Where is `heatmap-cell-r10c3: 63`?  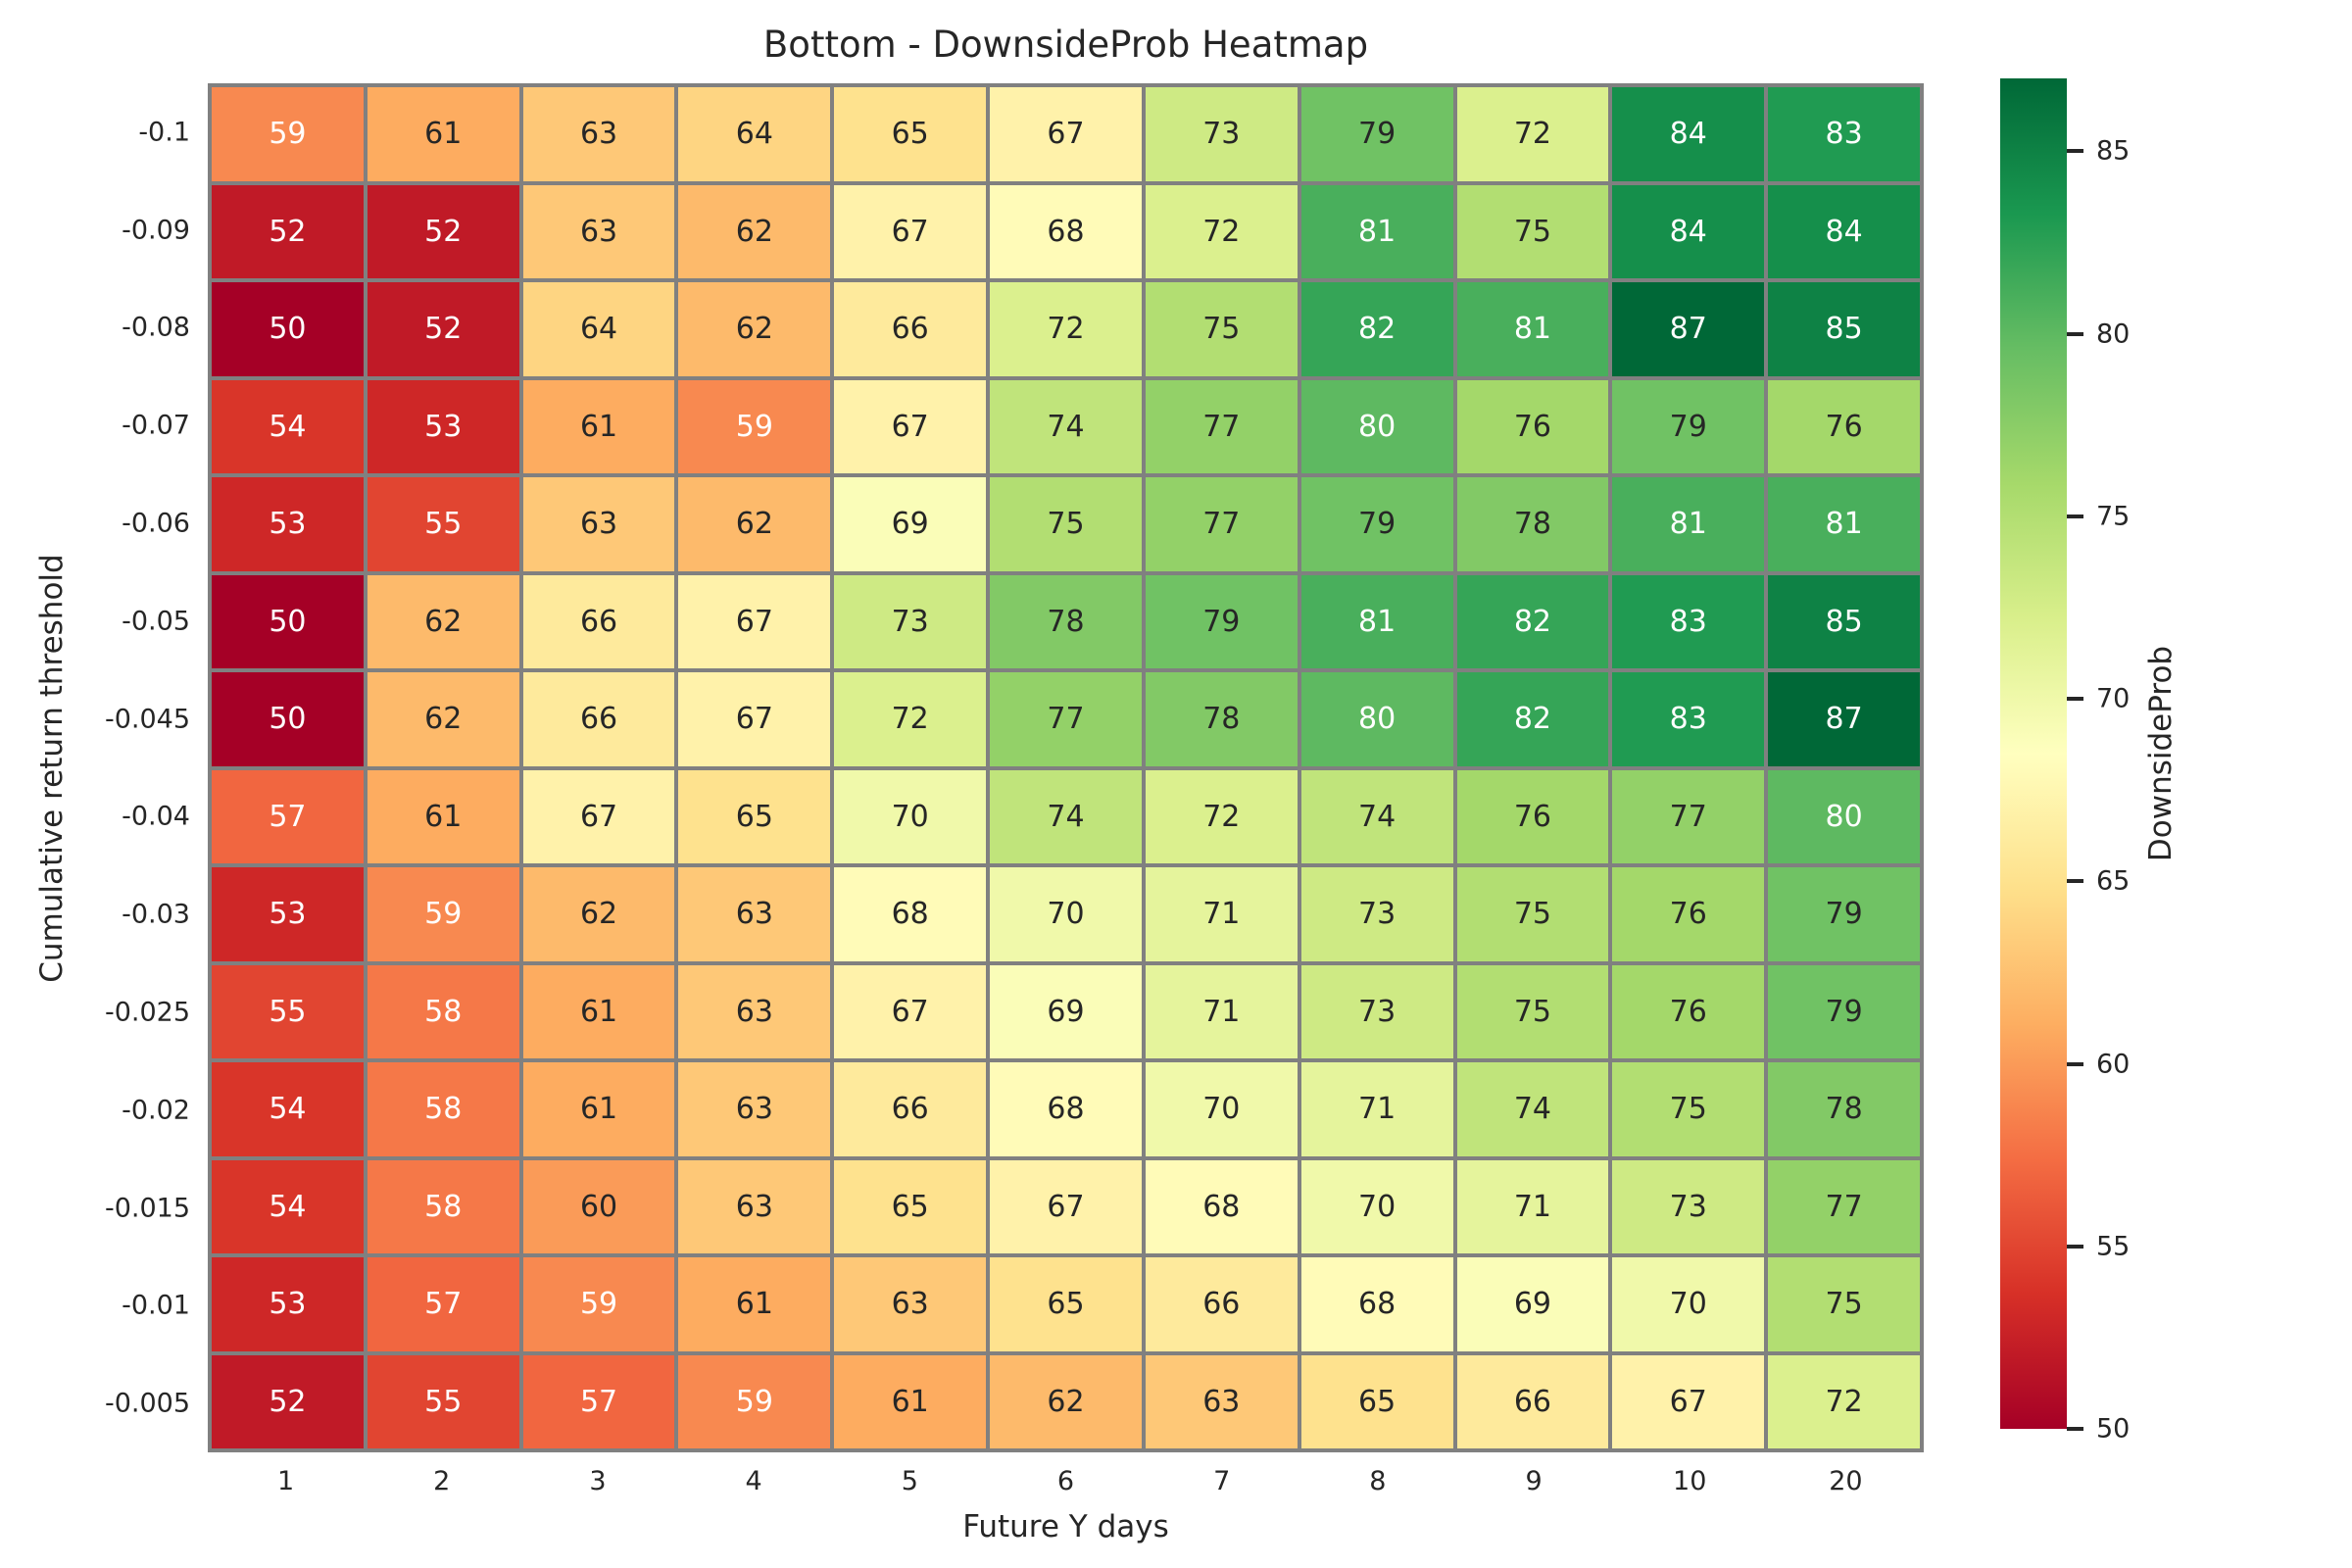
heatmap-cell-r10c3: 63 is located at coordinates (754, 1109).